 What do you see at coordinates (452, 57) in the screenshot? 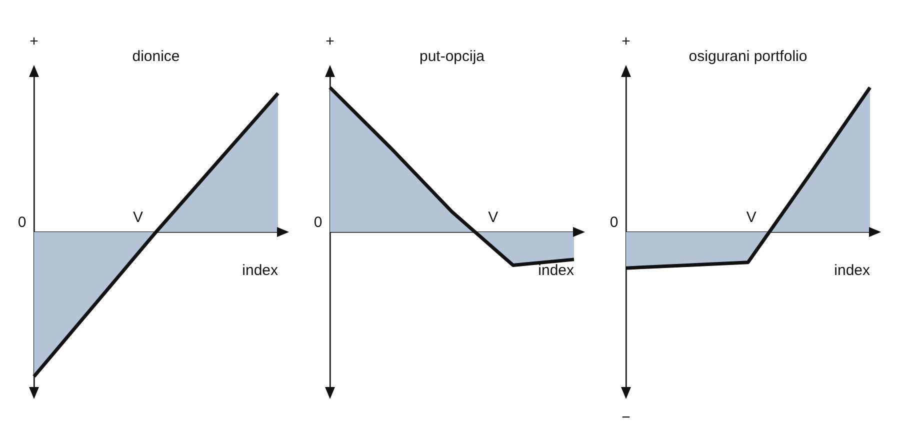
I see `chart-title: put-opcija` at bounding box center [452, 57].